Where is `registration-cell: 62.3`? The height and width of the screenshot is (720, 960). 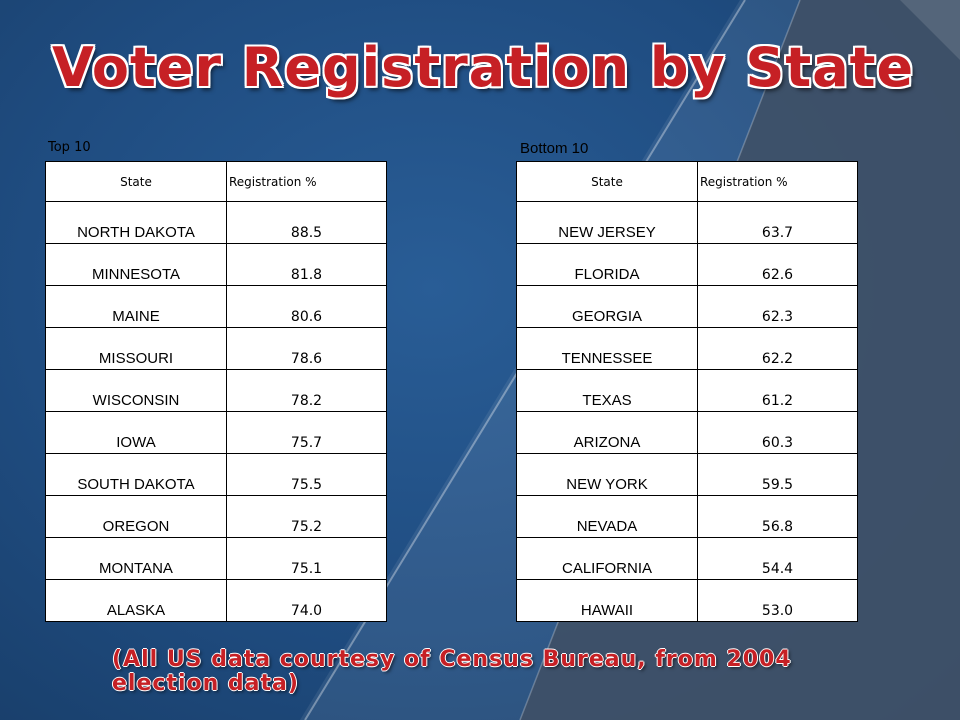 registration-cell: 62.3 is located at coordinates (777, 306).